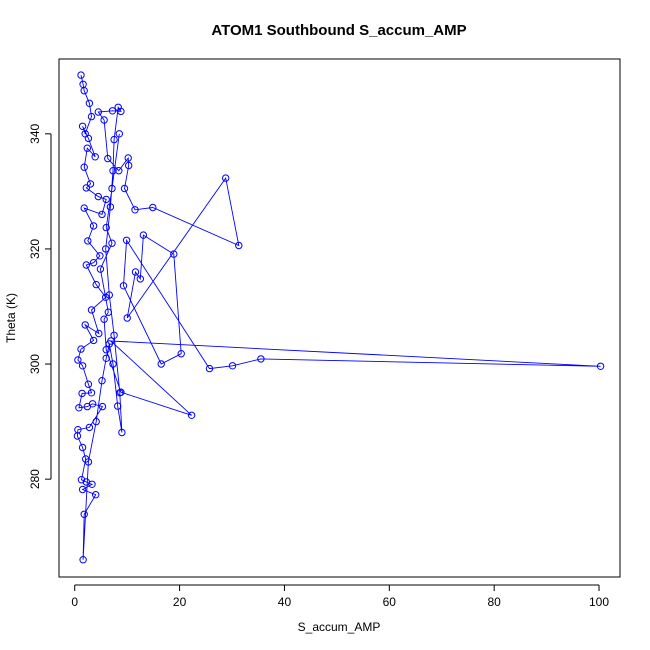 The image size is (650, 650). I want to click on x-tick-label: 20, so click(180, 602).